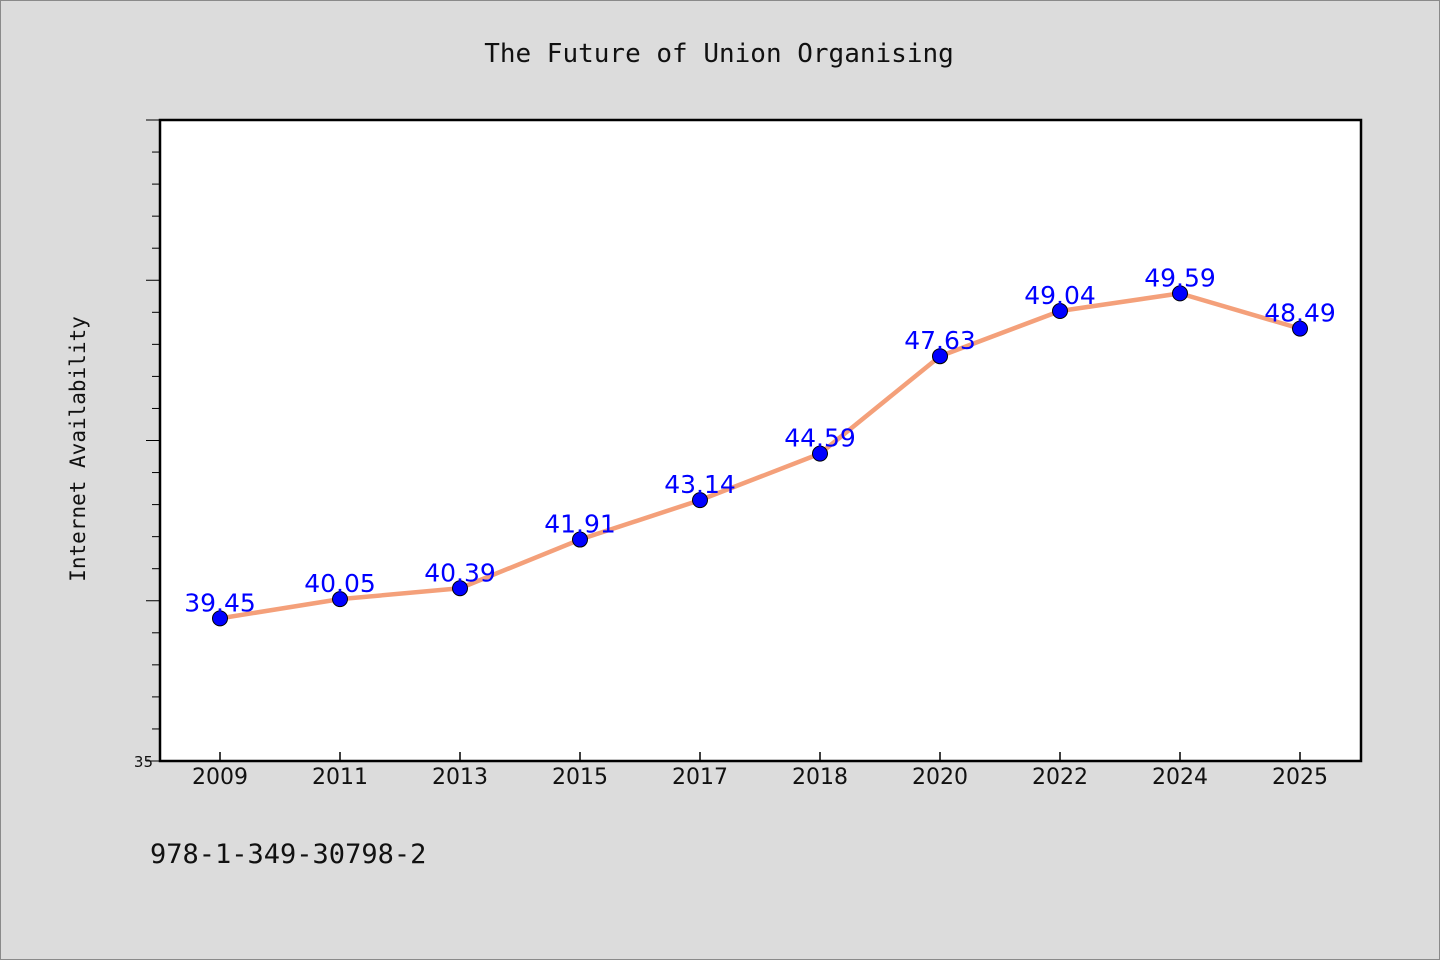 This screenshot has height=960, width=1440. I want to click on data-label: 40.05, so click(340, 583).